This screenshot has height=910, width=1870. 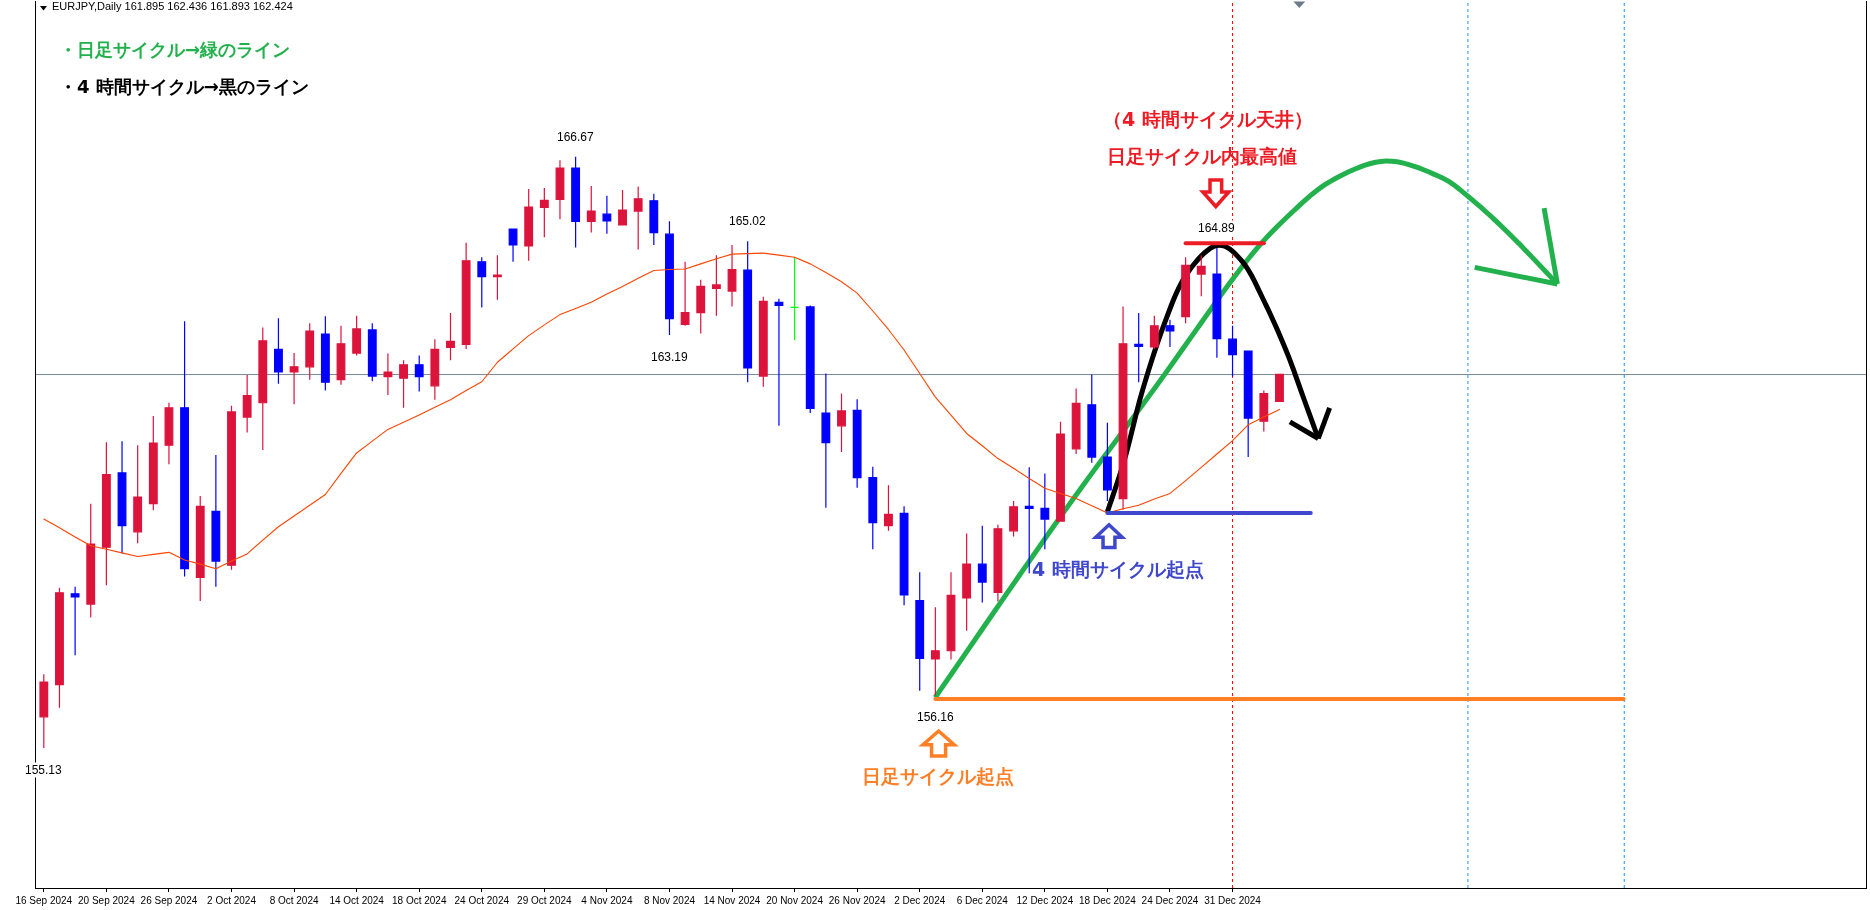 I want to click on x-tick-label: 2 Dec 2024, so click(x=920, y=900).